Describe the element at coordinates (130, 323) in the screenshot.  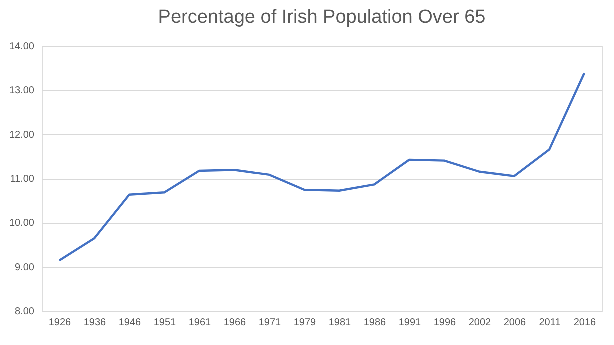
I see `x-tick-label: 1946` at that location.